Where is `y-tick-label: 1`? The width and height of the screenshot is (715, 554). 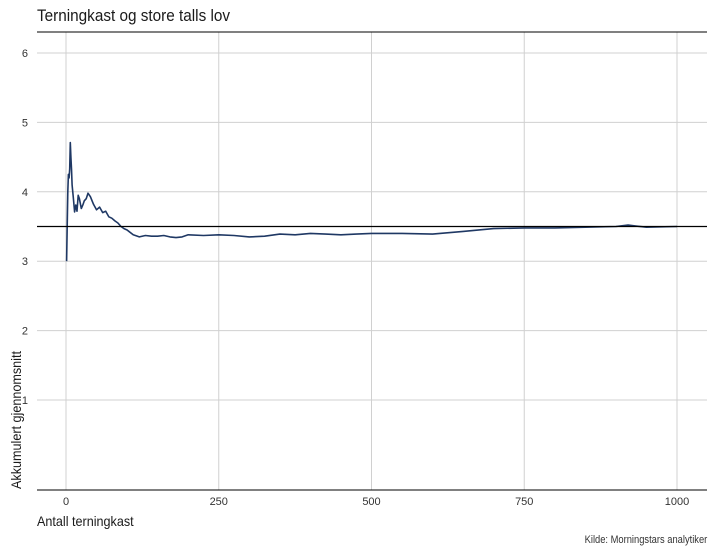
y-tick-label: 1 is located at coordinates (25, 401).